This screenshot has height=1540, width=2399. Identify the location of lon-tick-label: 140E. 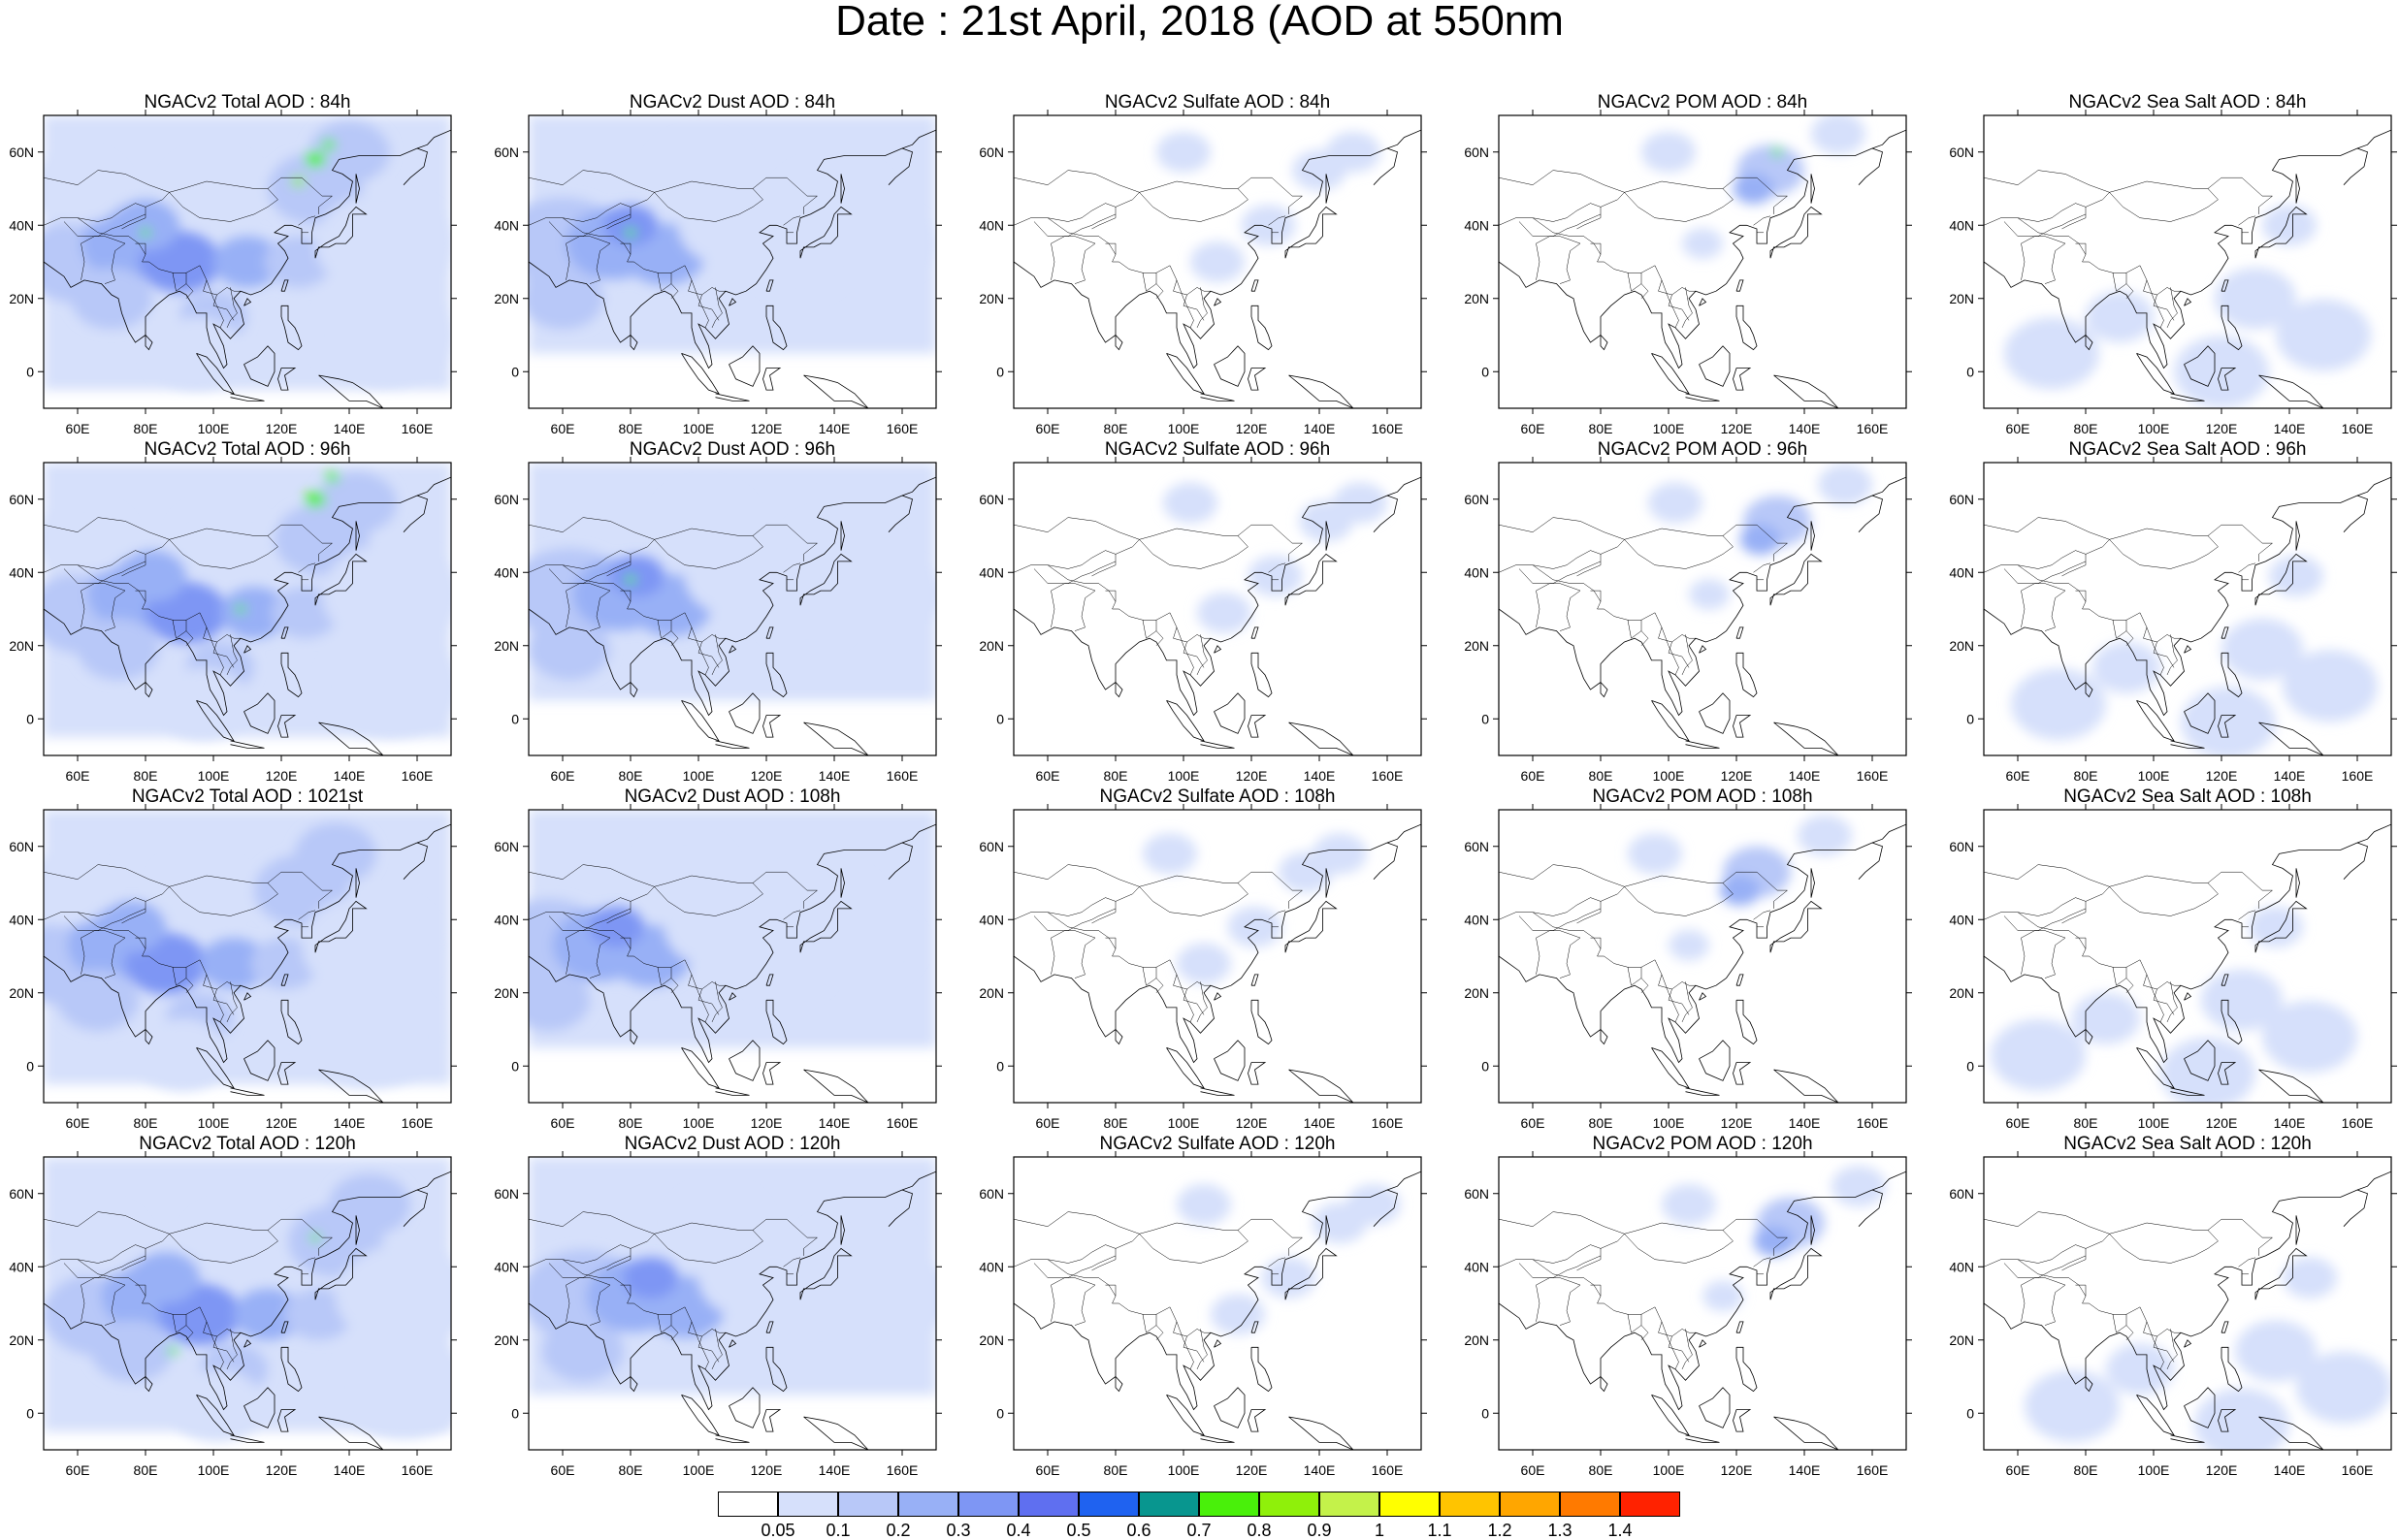
(2290, 1470).